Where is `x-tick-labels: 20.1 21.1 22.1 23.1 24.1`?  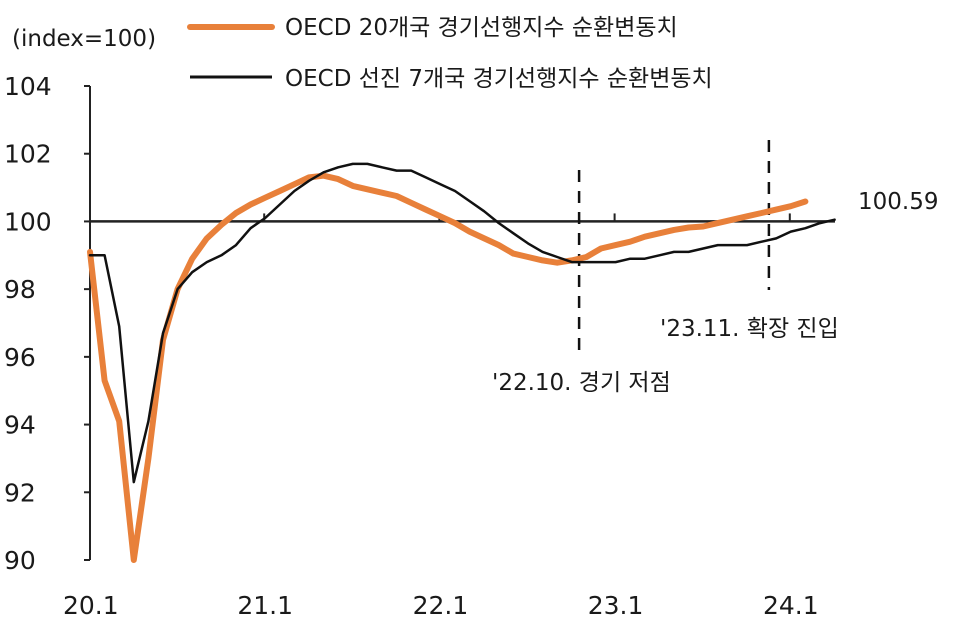 x-tick-labels: 20.1 21.1 22.1 23.1 24.1 is located at coordinates (441, 605).